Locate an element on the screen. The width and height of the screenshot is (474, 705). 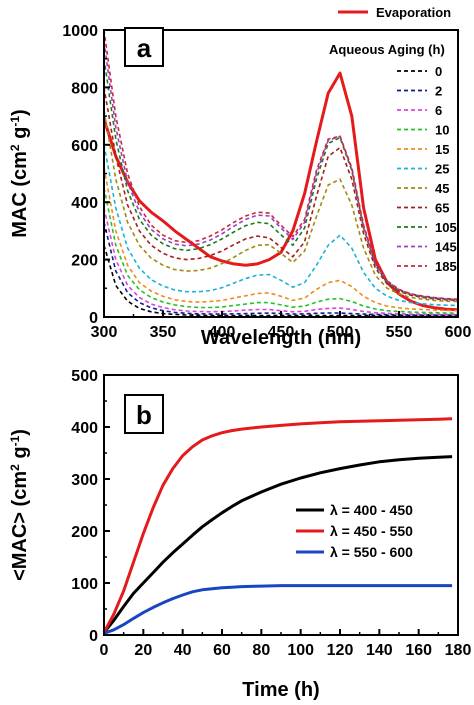
panel-b-x-tick-label: 40 is located at coordinates (183, 650).